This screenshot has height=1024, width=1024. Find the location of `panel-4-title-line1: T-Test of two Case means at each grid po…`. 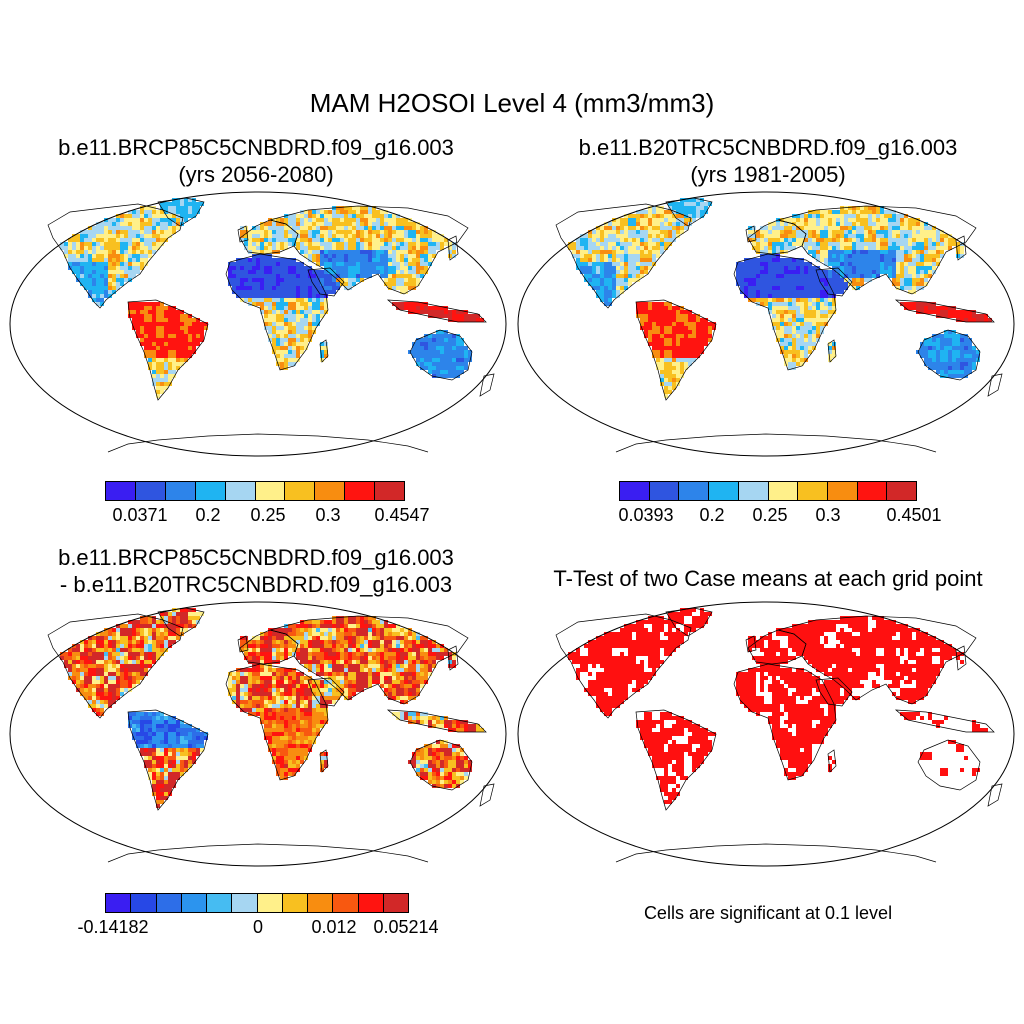

panel-4-title-line1: T-Test of two Case means at each grid po… is located at coordinates (768, 578).